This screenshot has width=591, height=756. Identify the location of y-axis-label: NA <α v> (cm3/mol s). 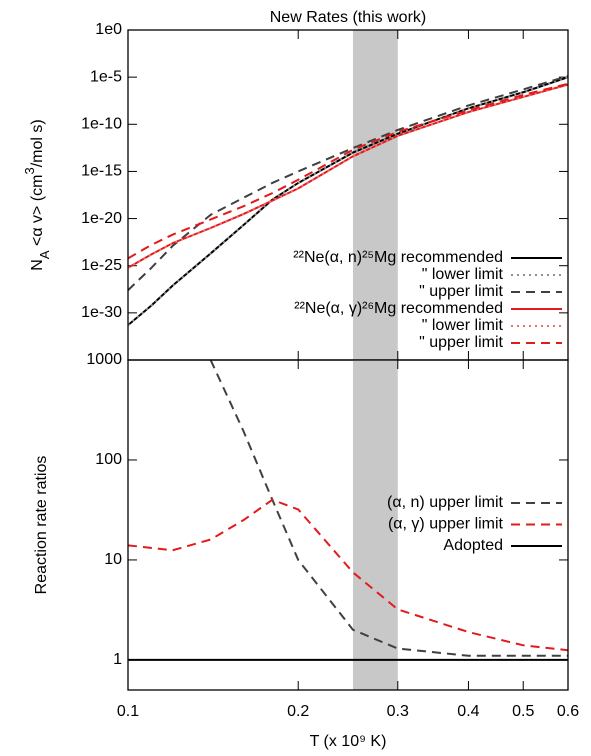
(37, 194).